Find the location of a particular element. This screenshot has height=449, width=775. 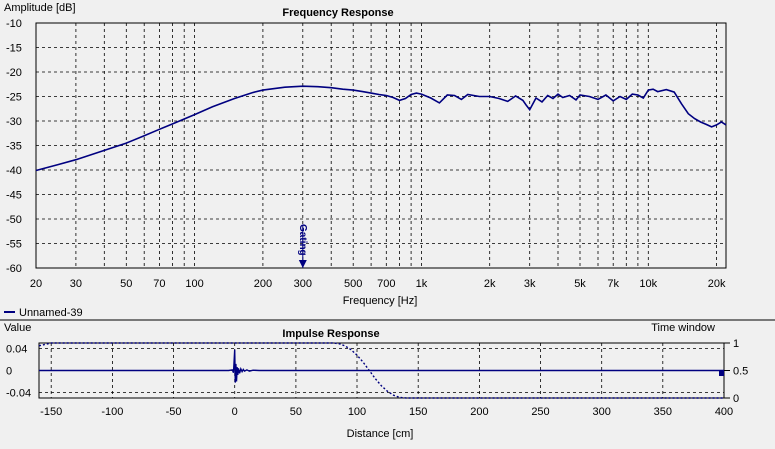

fr-y-tick-label: -40 is located at coordinates (14, 171).